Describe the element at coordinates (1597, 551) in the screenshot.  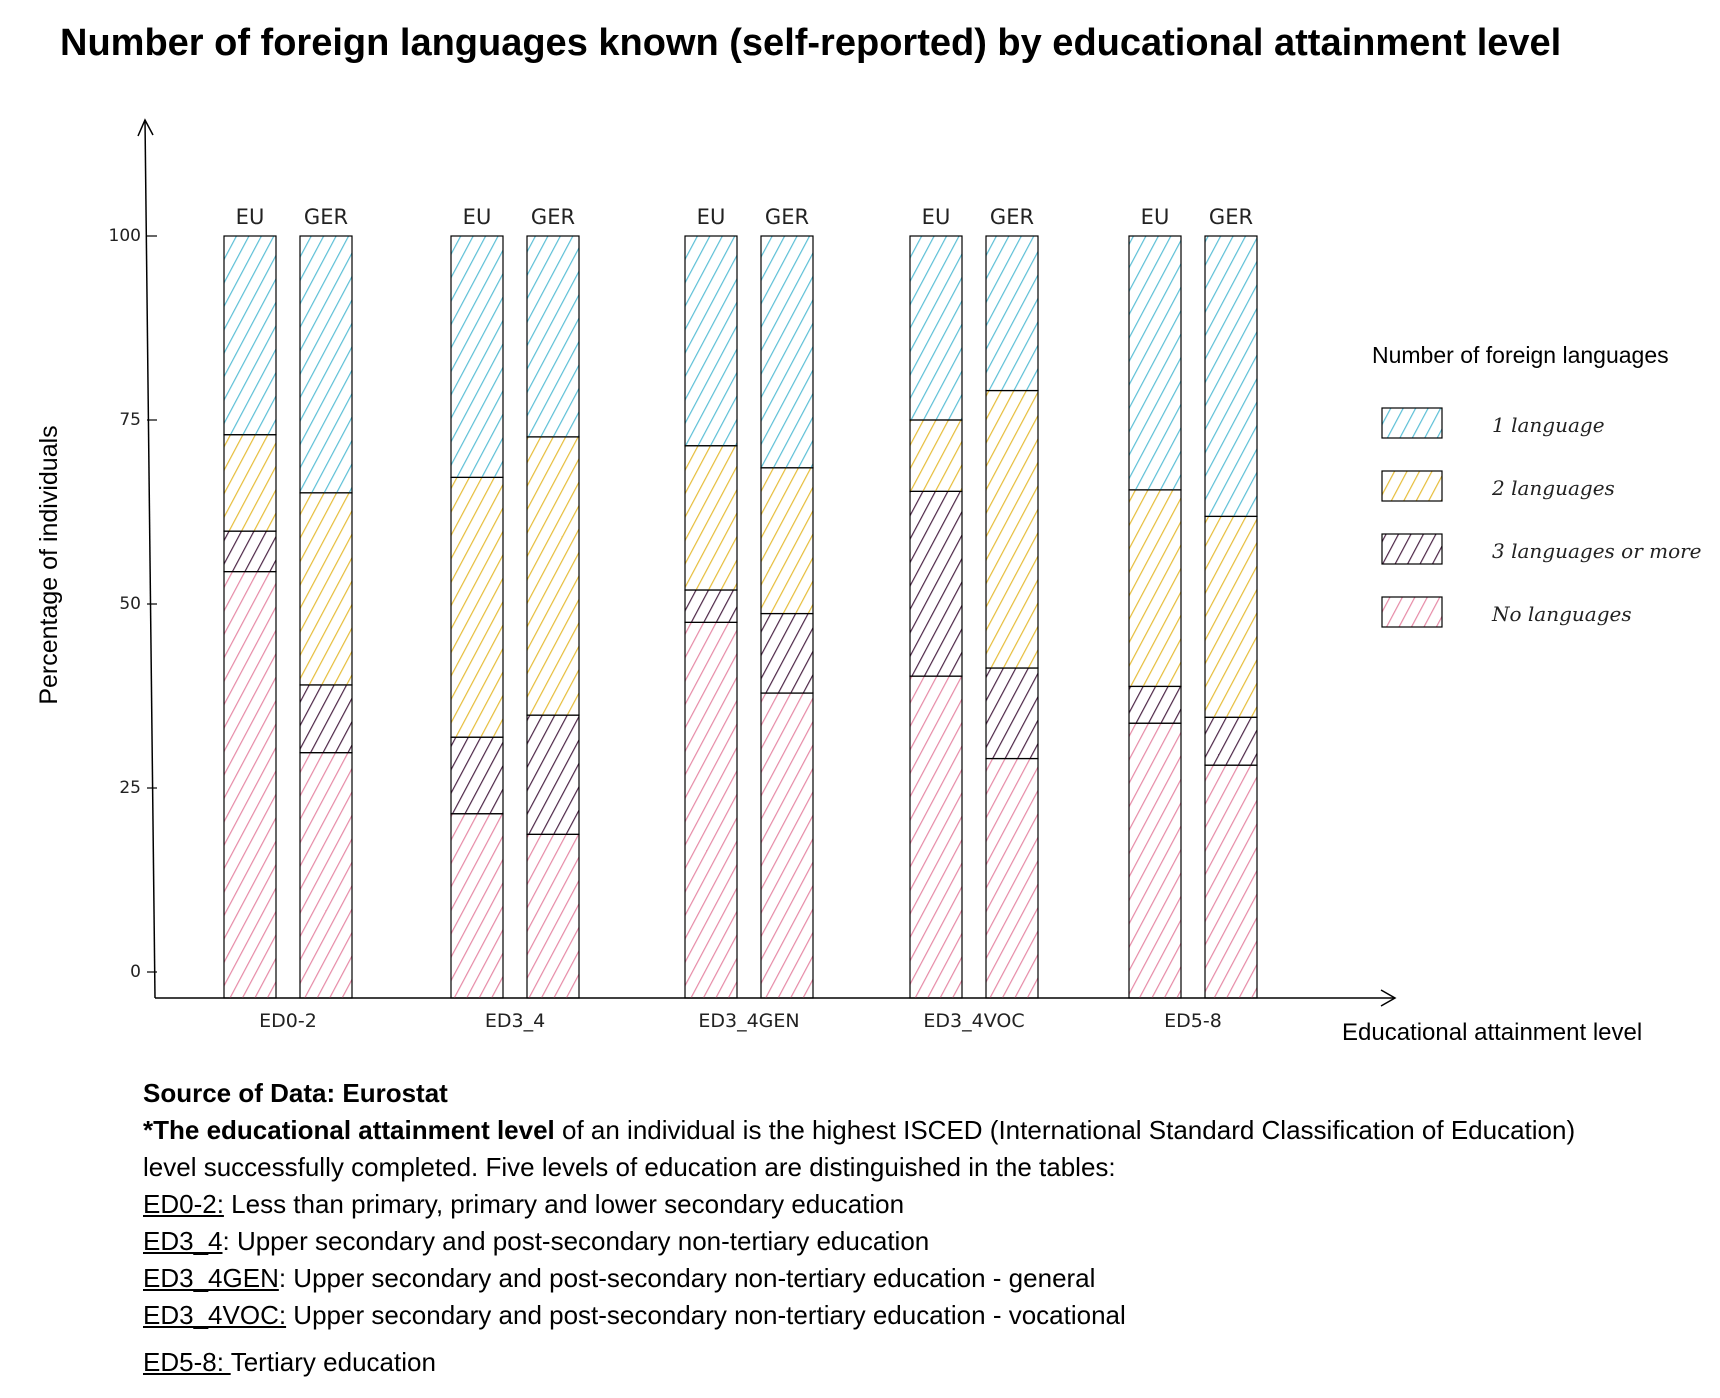
I see `legend-label: 3 languages or more` at that location.